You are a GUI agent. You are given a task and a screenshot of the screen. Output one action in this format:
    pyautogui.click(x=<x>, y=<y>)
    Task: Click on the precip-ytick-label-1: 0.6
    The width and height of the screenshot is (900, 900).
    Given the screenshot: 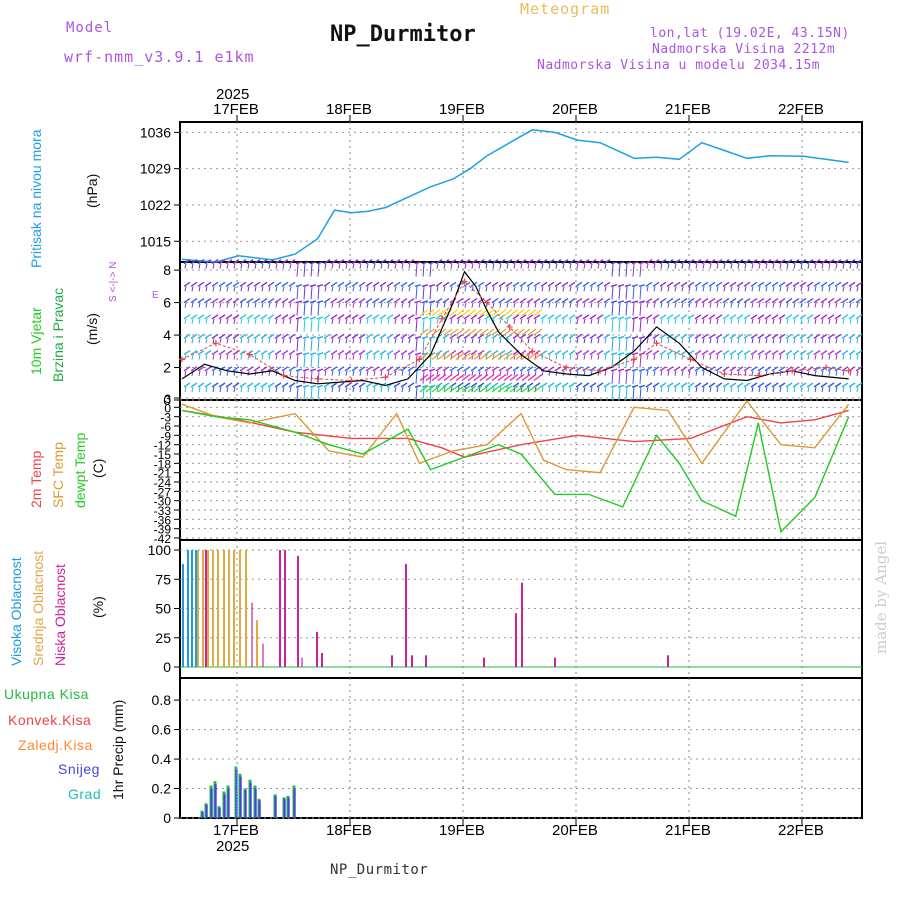 What is the action you would take?
    pyautogui.click(x=162, y=730)
    